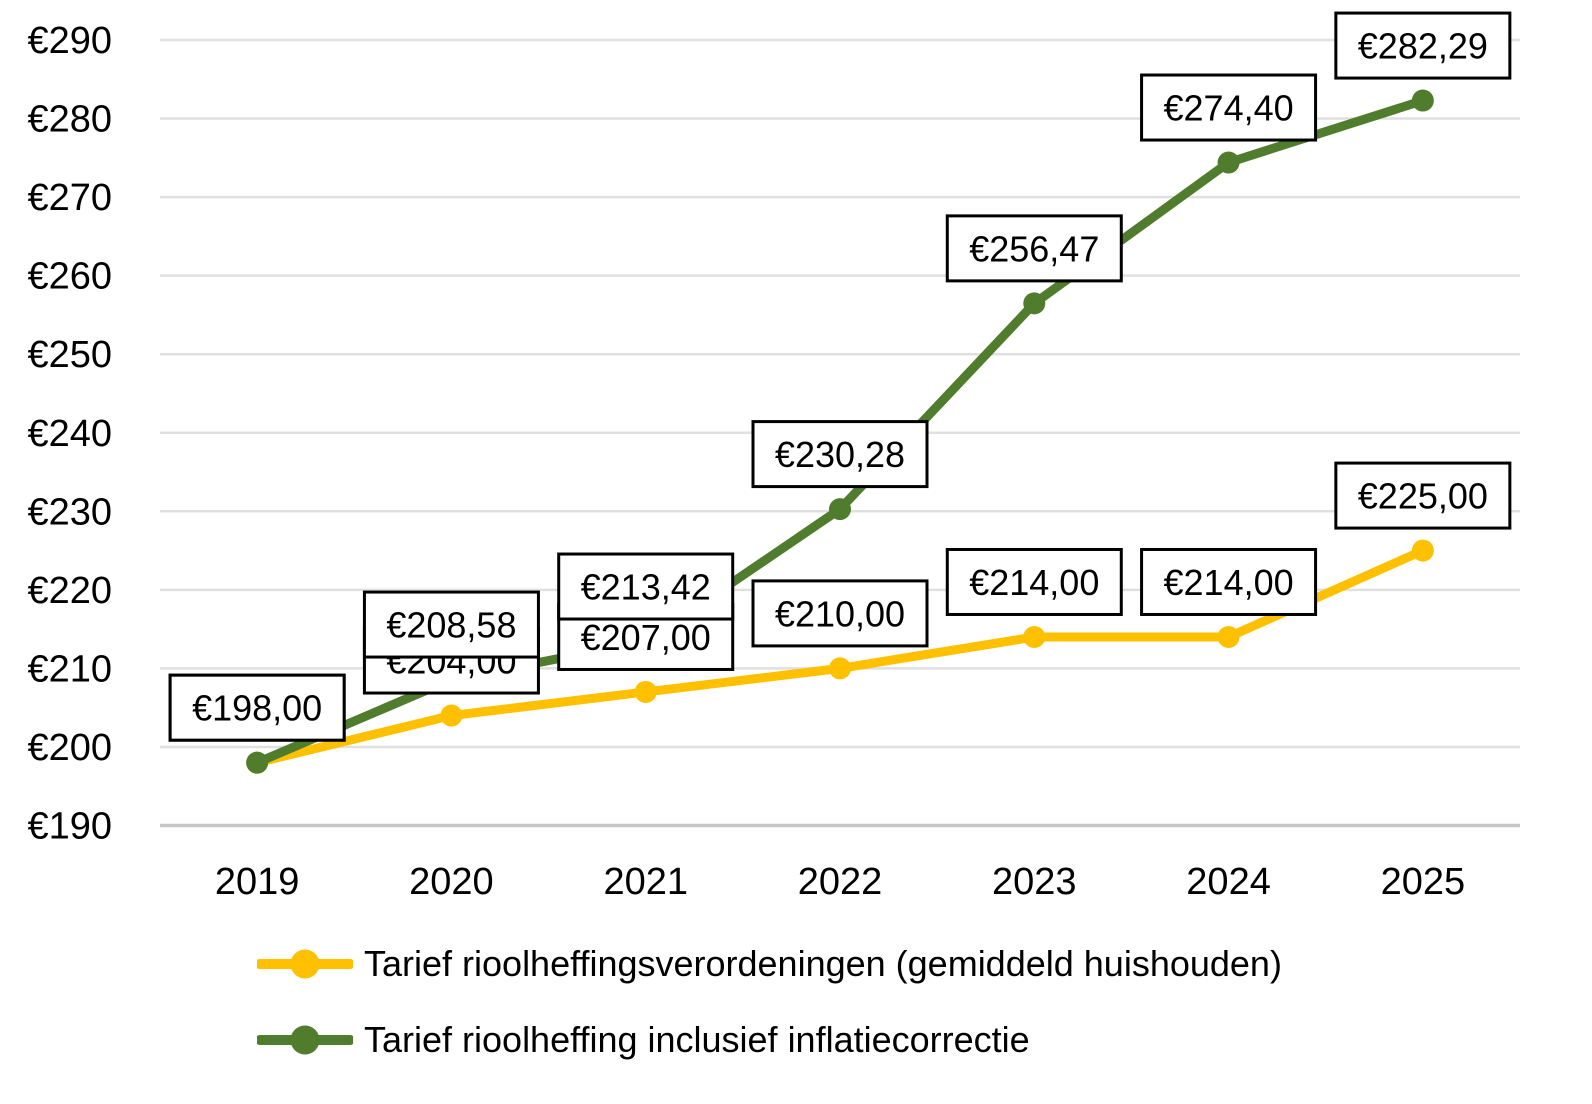 This screenshot has width=1592, height=1104. What do you see at coordinates (69, 277) in the screenshot?
I see `y-axis-tick-label: €260` at bounding box center [69, 277].